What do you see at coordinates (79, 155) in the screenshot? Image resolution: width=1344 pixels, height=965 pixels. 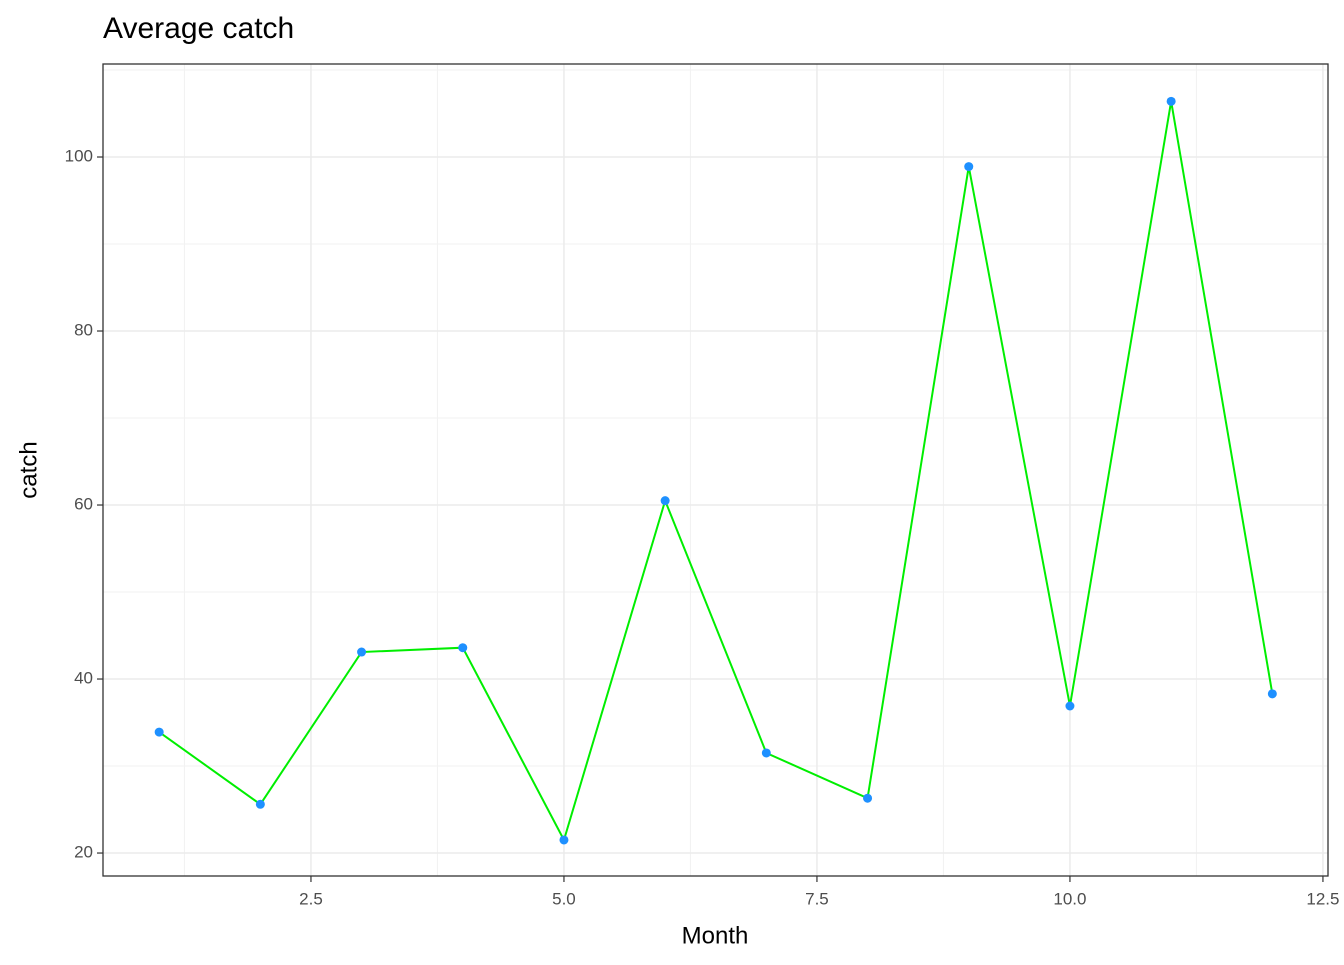 I see `y-tick-label: 100` at bounding box center [79, 155].